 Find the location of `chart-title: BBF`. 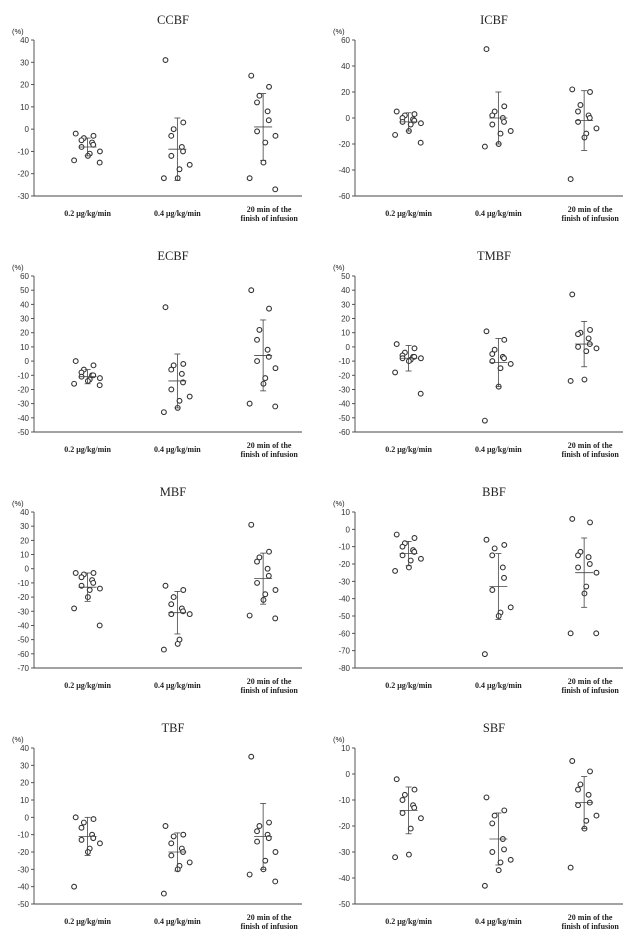

chart-title: BBF is located at coordinates (494, 492).